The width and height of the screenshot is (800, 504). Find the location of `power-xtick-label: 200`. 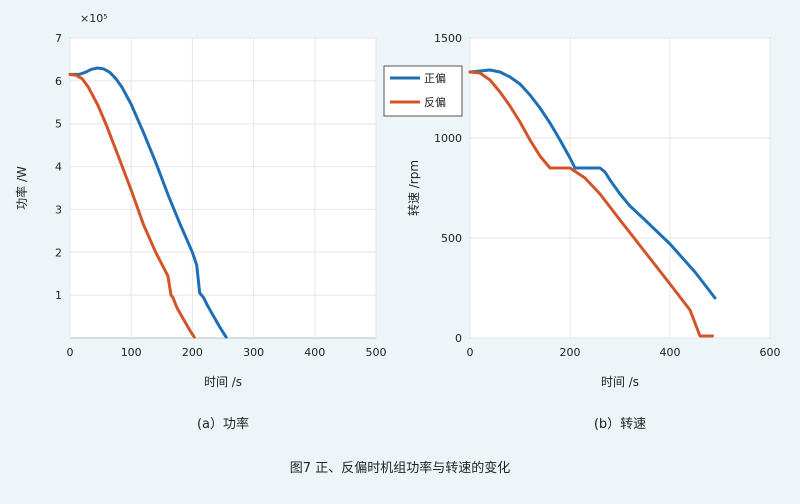

power-xtick-label: 200 is located at coordinates (192, 352).